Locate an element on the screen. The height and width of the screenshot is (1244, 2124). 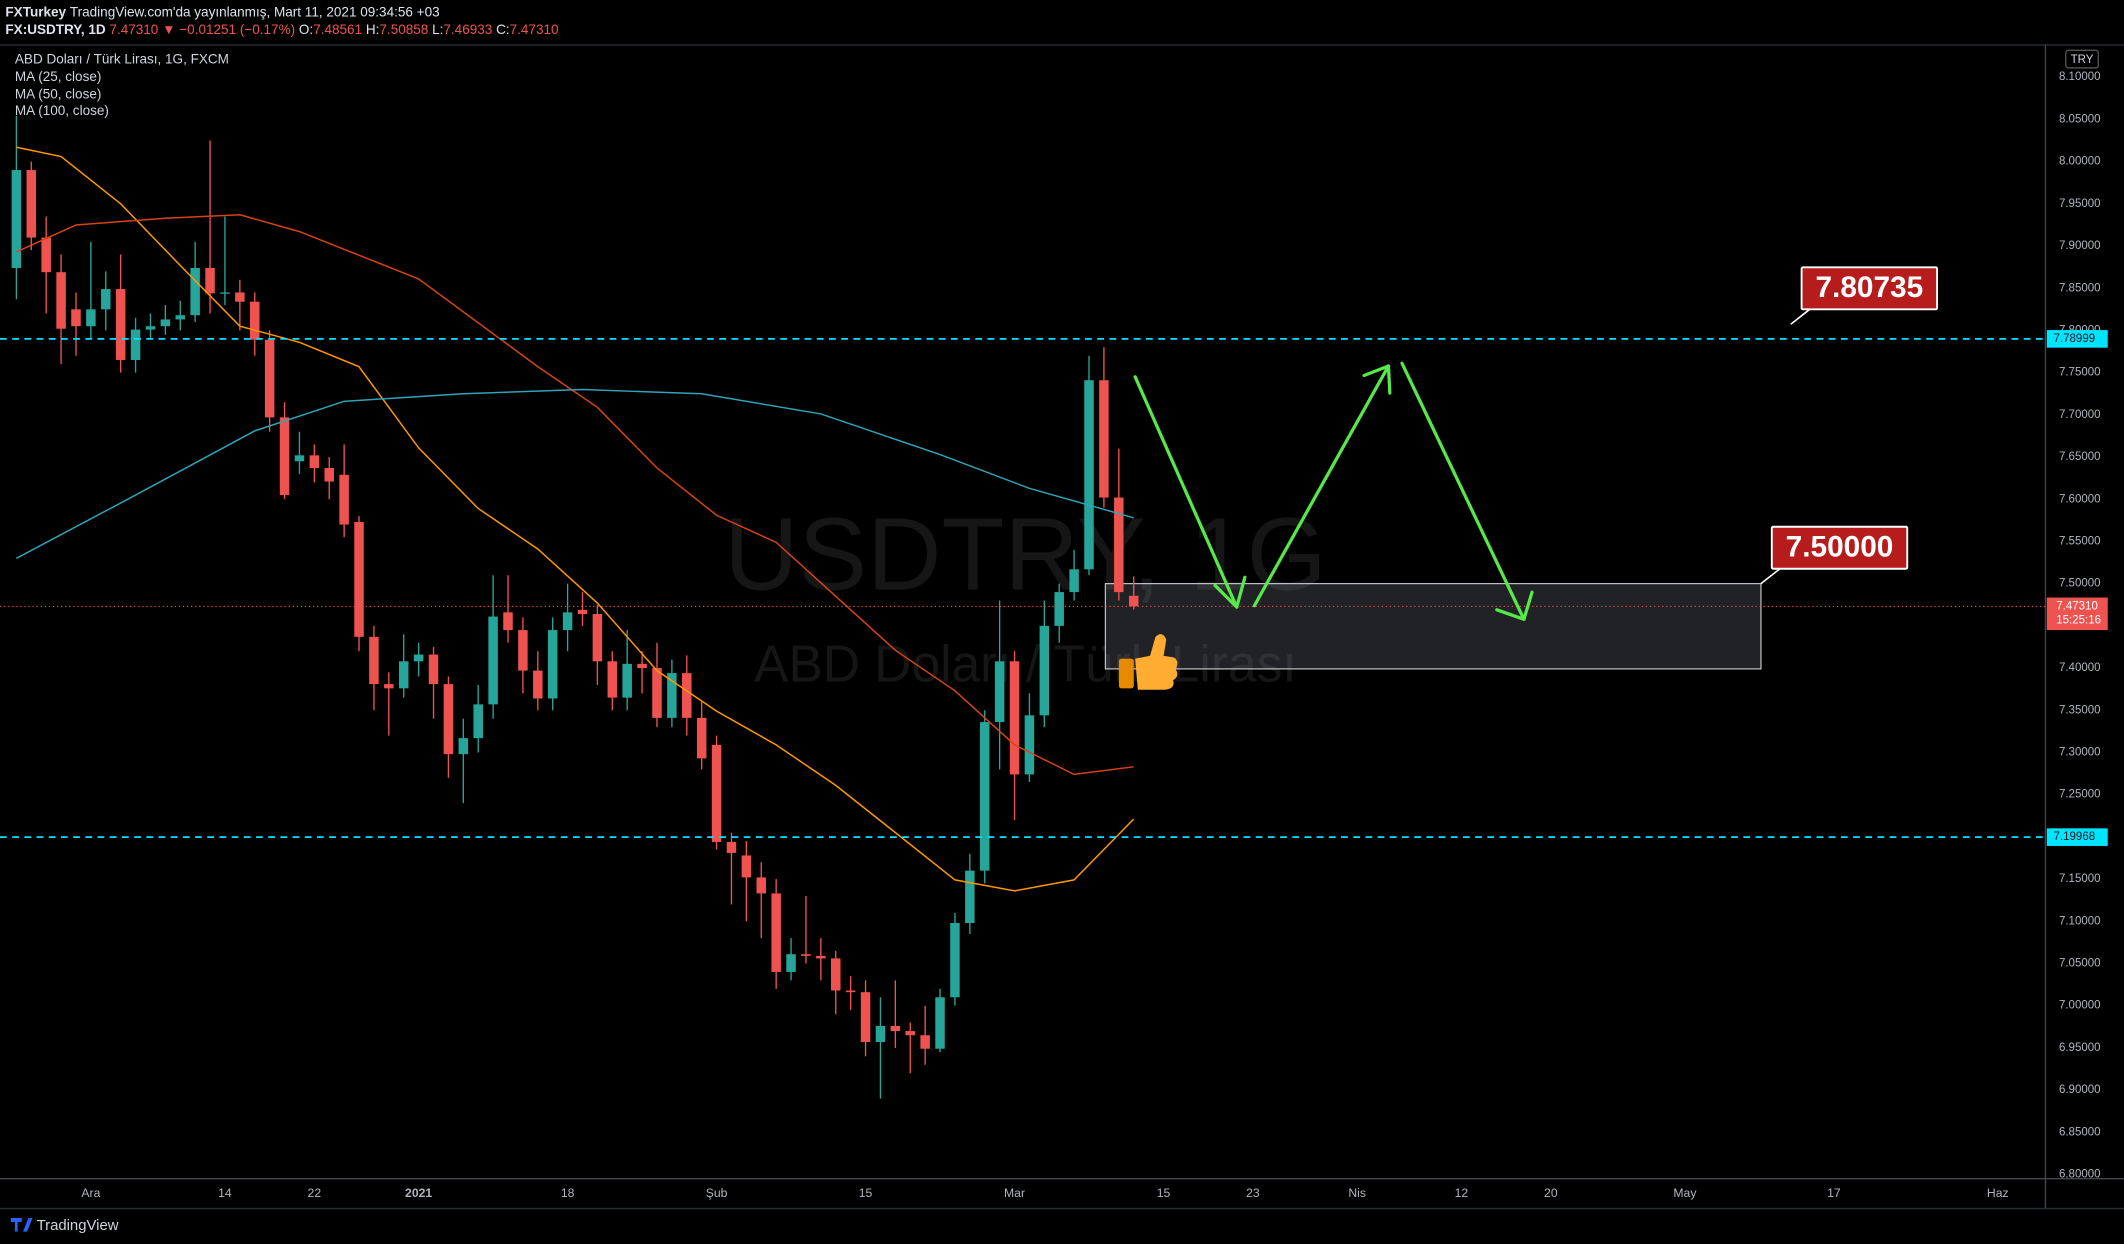
x-tick-label: 2021 is located at coordinates (418, 1193).